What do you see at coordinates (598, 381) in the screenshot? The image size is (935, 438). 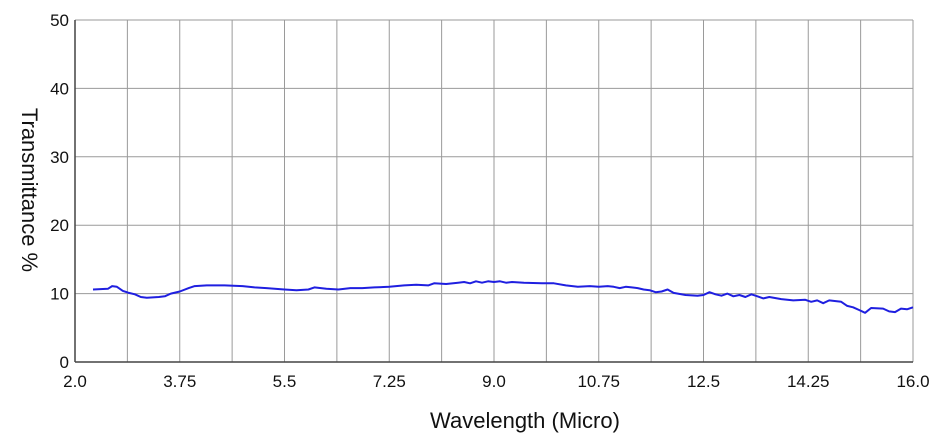 I see `x-tick-label: 10.75` at bounding box center [598, 381].